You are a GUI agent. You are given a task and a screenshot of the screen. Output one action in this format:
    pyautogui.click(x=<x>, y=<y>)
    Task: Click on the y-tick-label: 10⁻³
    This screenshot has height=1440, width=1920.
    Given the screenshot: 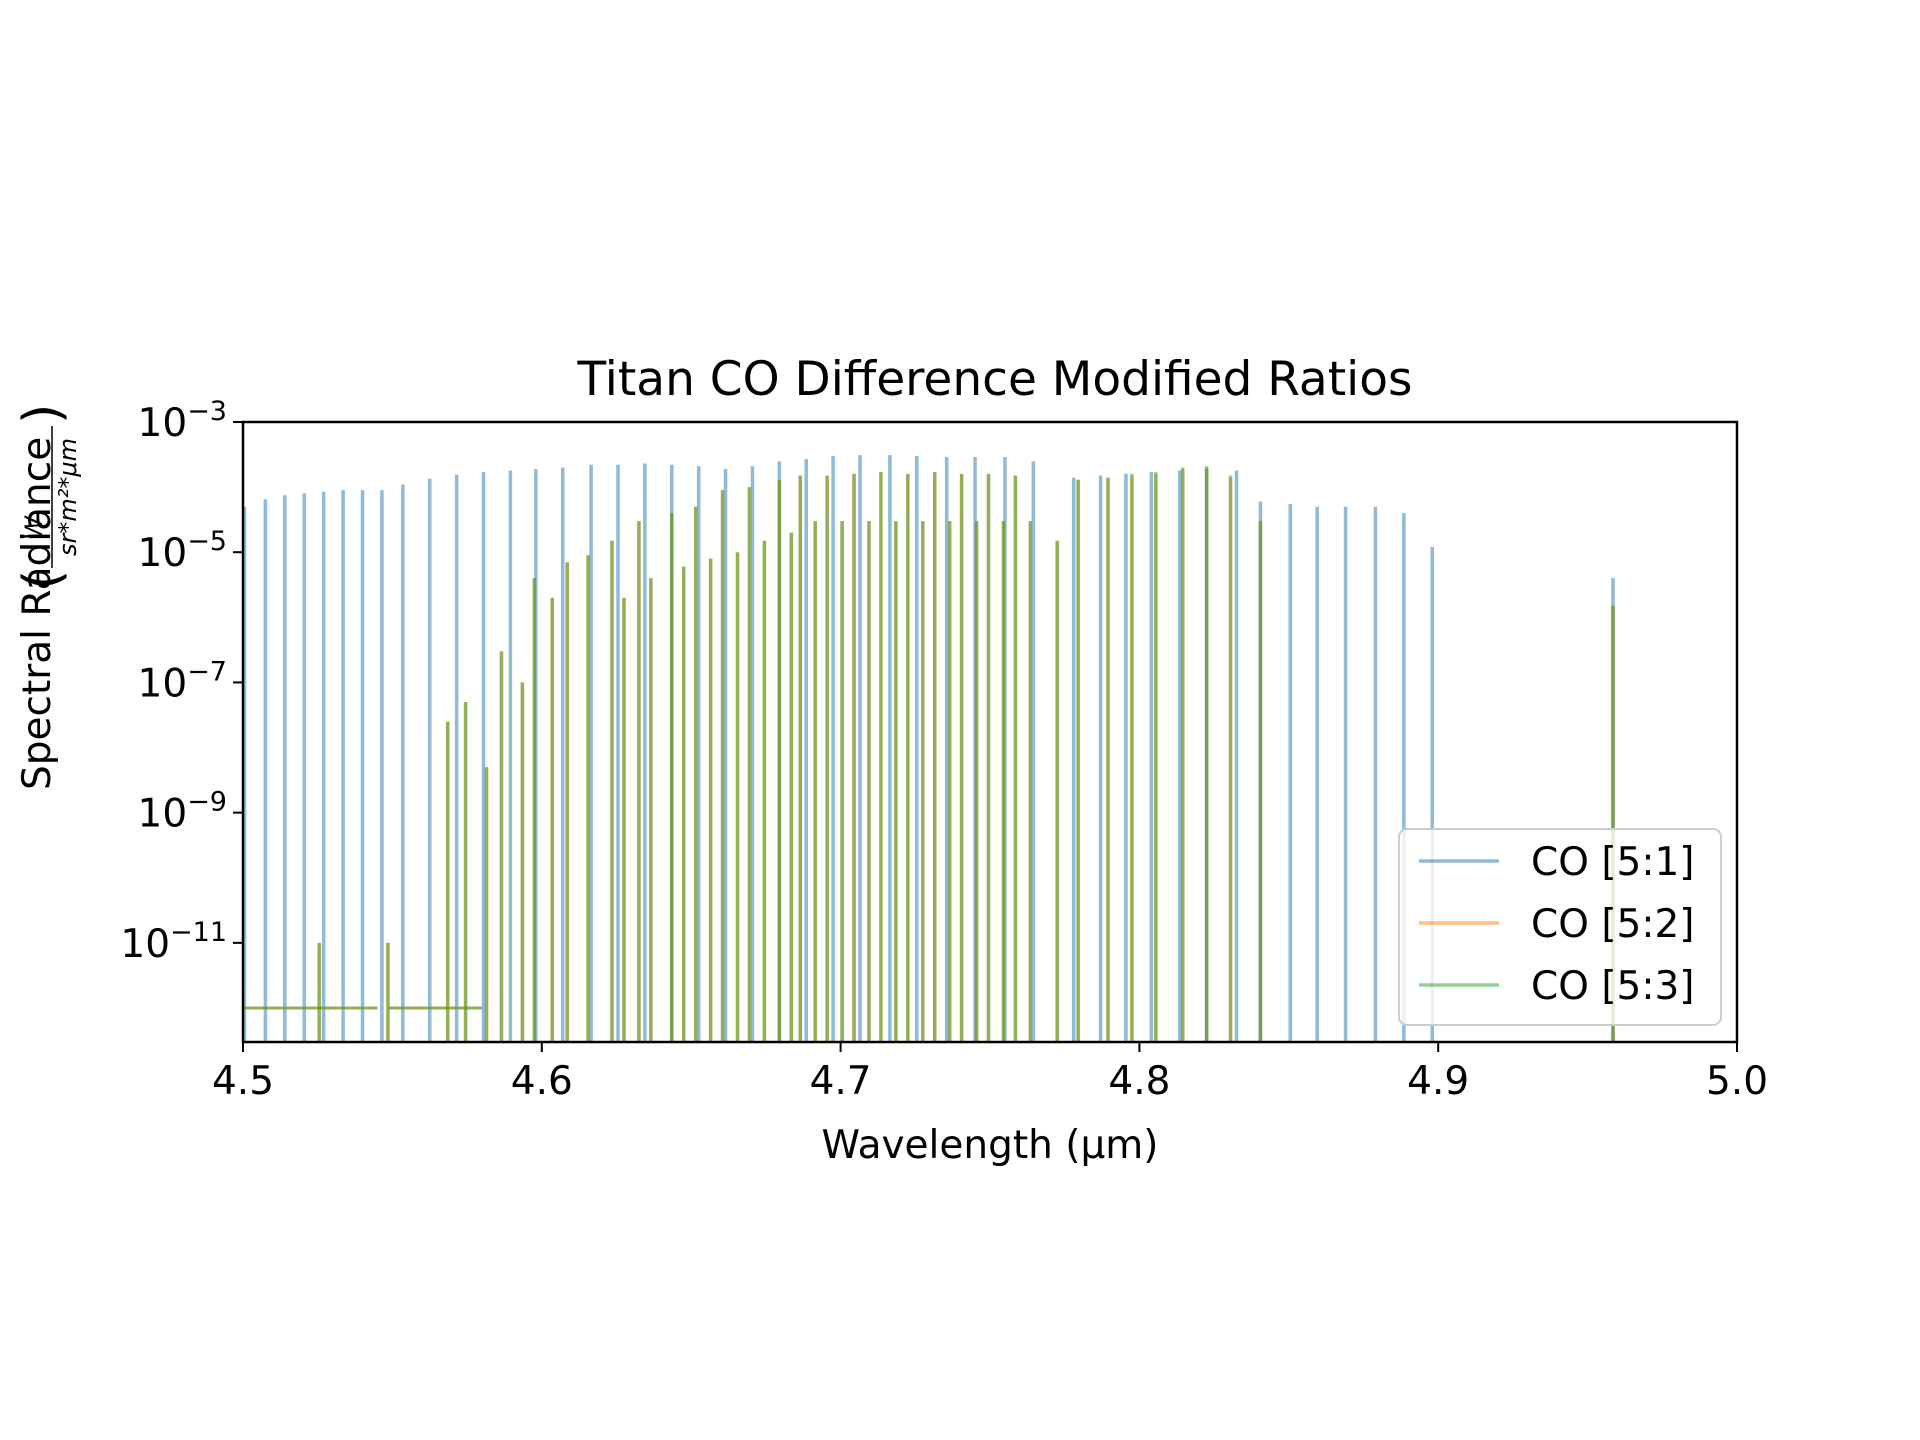 What is the action you would take?
    pyautogui.click(x=182, y=421)
    